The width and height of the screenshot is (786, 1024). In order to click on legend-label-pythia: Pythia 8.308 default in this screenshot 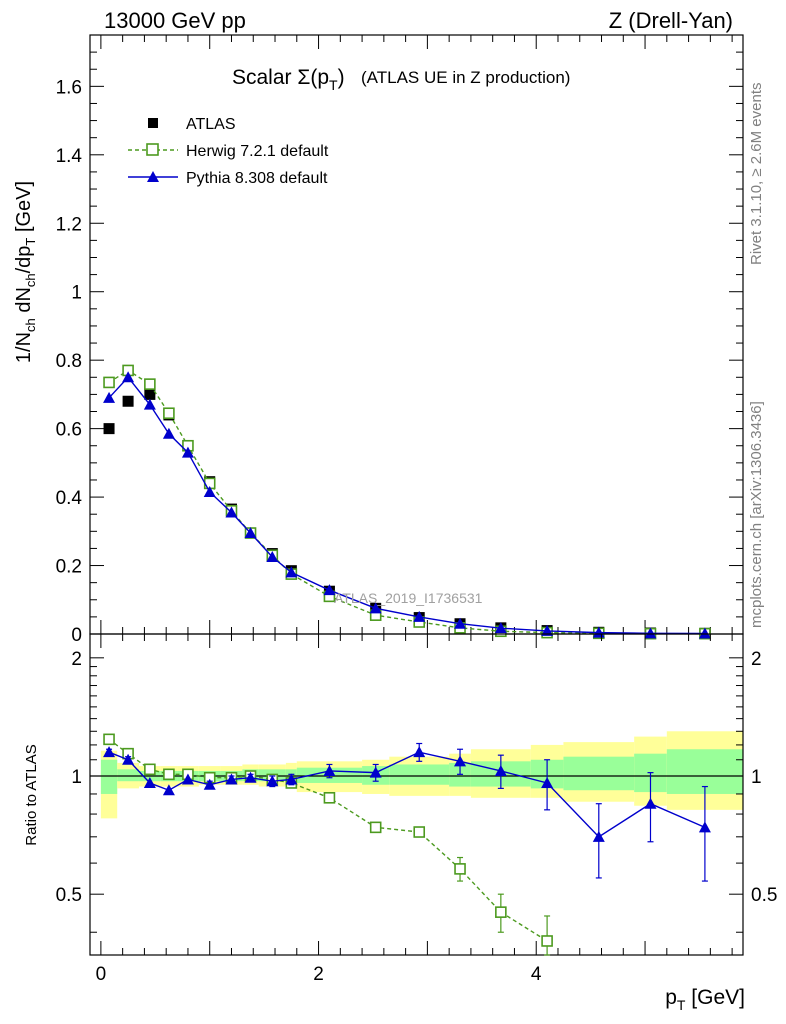, I will do `click(257, 178)`.